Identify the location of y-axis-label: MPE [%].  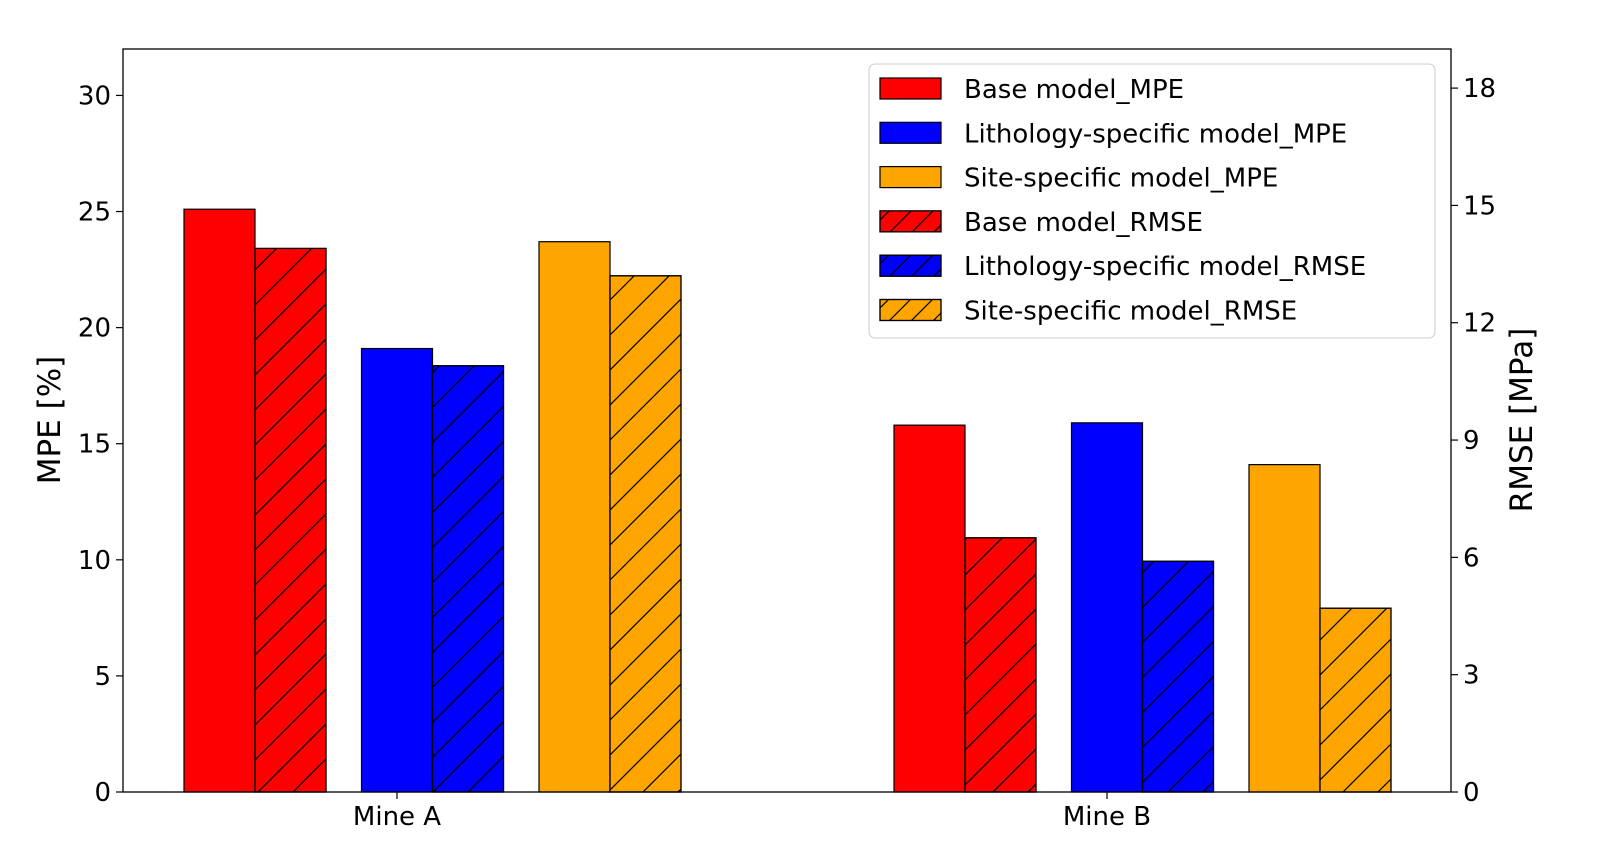
(50, 420).